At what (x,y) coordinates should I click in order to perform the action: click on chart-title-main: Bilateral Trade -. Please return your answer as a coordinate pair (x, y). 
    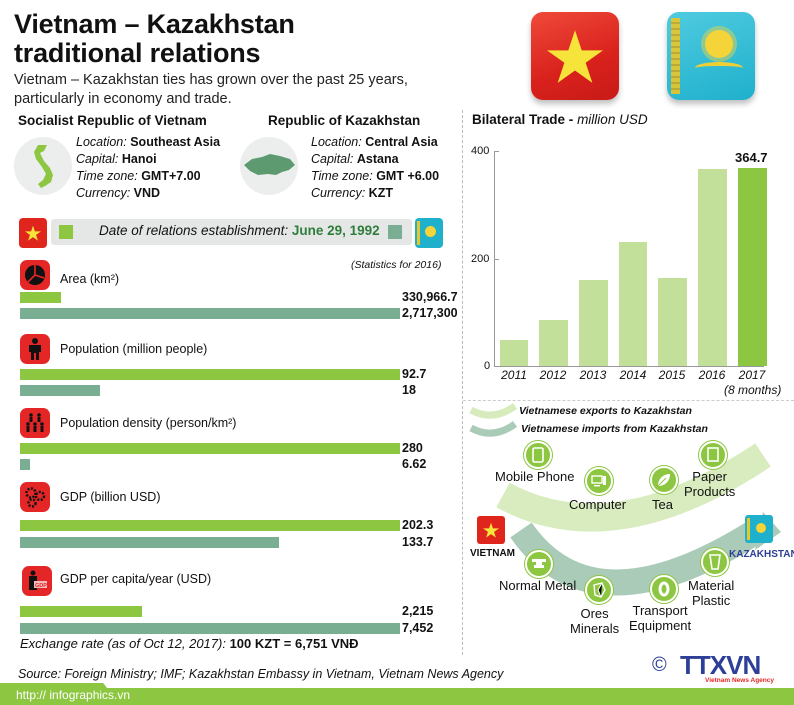
    Looking at the image, I should click on (523, 119).